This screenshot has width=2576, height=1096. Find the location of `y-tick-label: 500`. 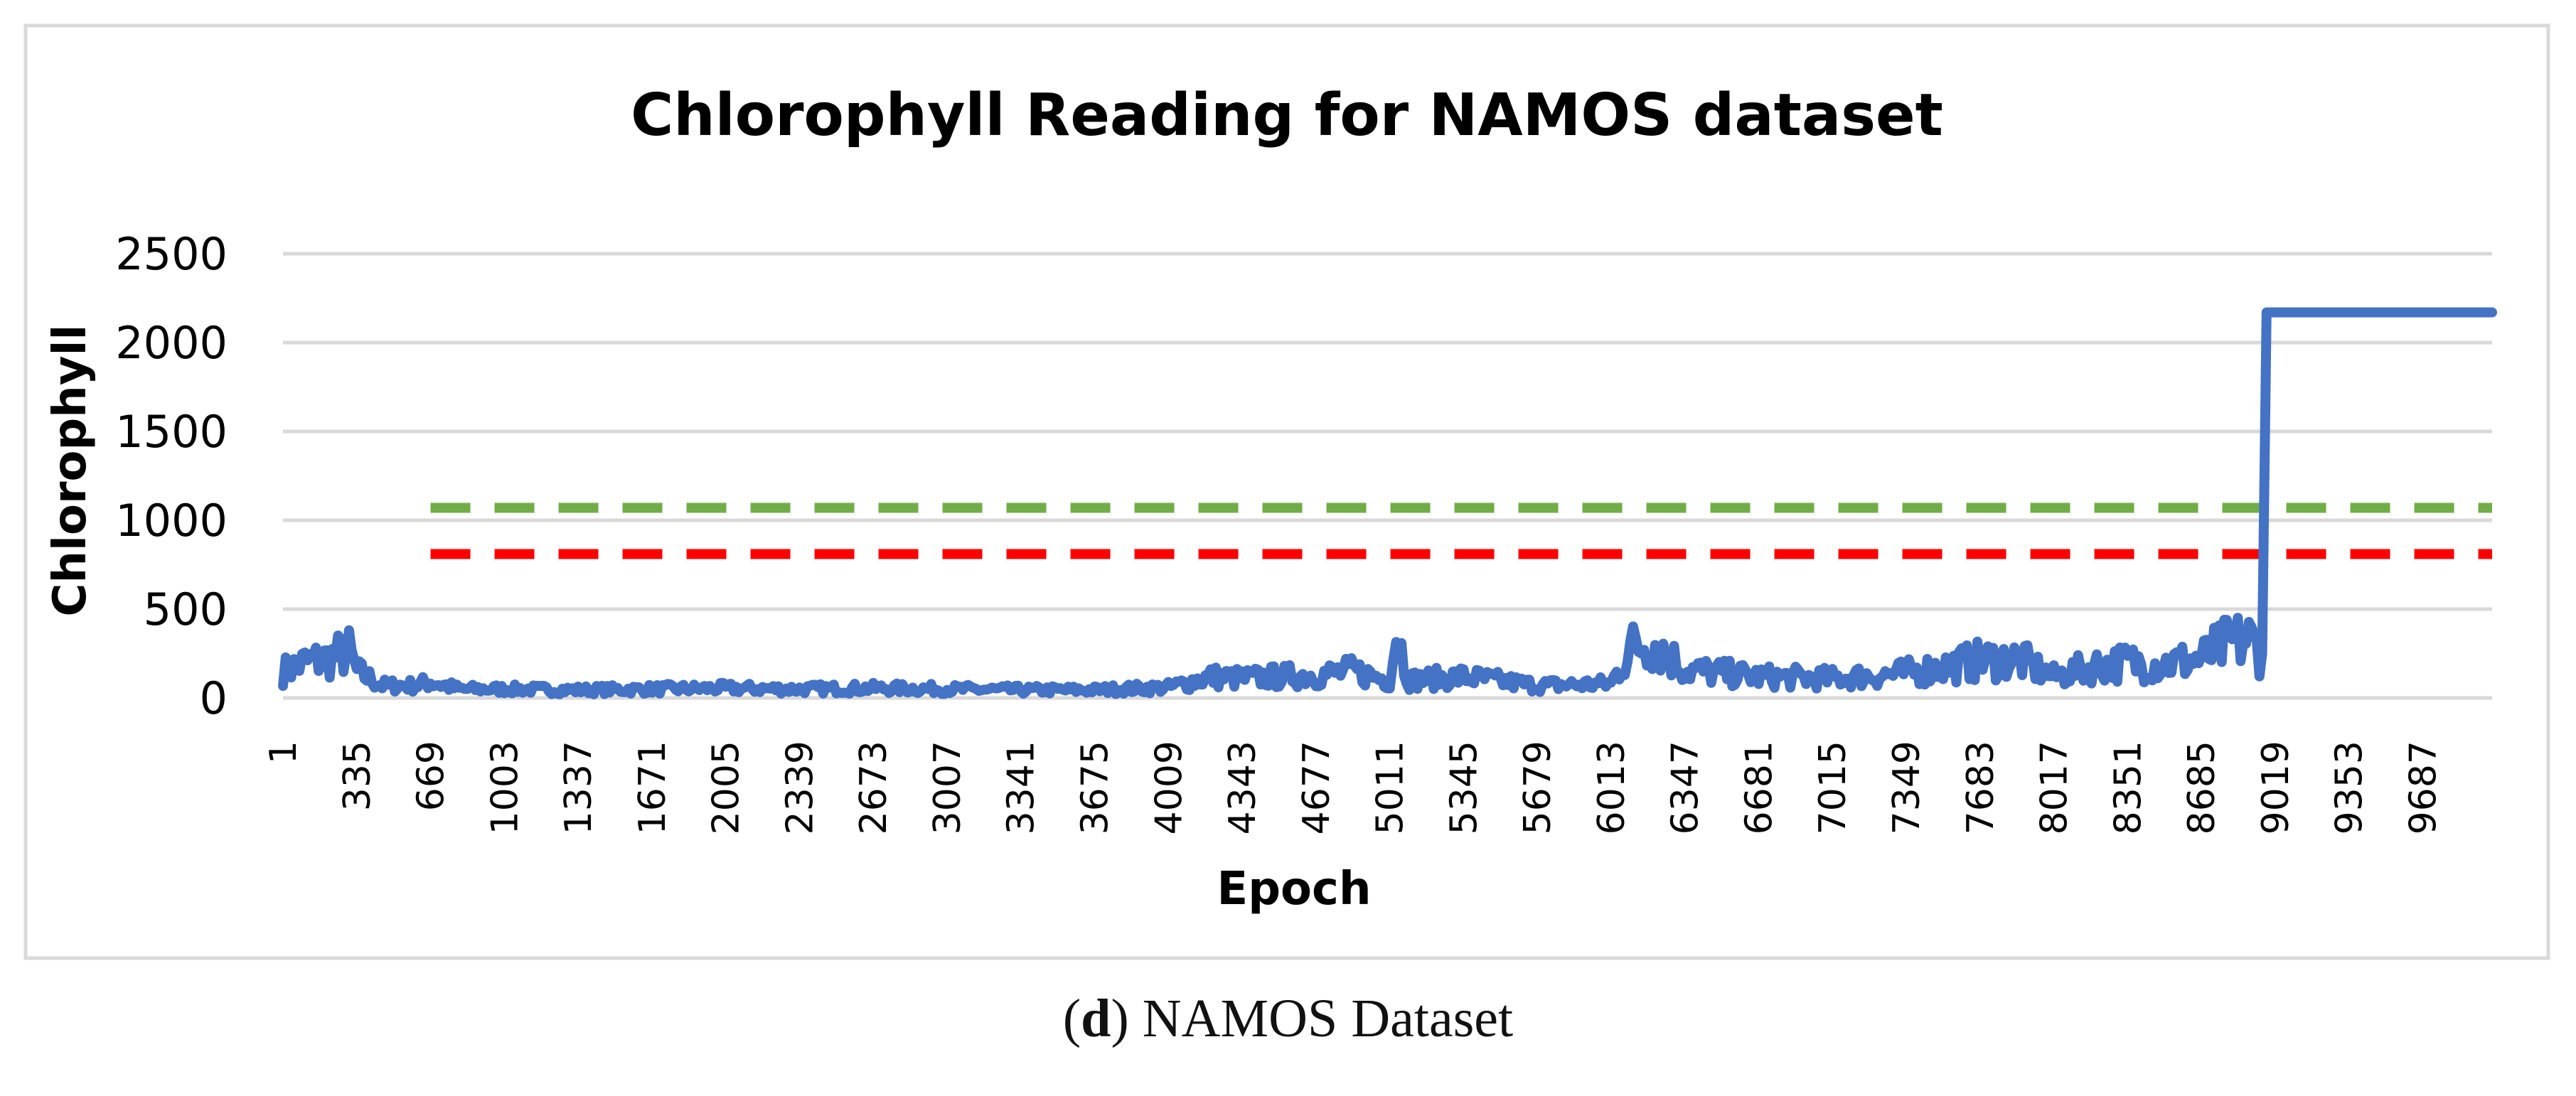

y-tick-label: 500 is located at coordinates (186, 610).